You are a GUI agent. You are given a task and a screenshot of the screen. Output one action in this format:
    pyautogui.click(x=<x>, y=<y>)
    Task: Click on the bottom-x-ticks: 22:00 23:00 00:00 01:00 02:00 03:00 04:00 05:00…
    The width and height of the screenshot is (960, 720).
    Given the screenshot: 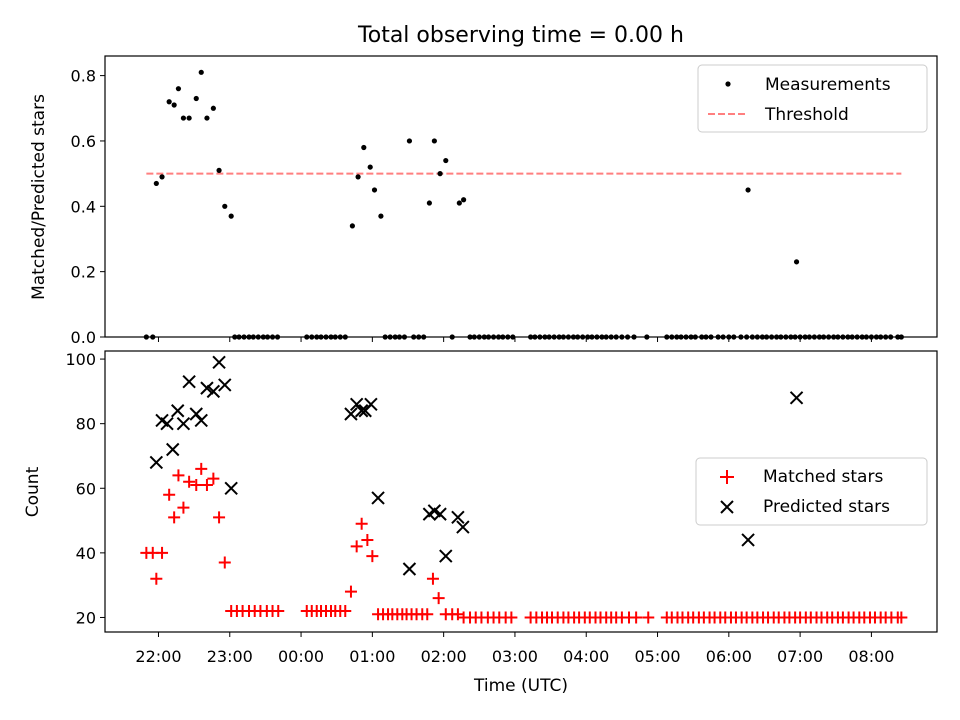 What is the action you would take?
    pyautogui.click(x=514, y=649)
    